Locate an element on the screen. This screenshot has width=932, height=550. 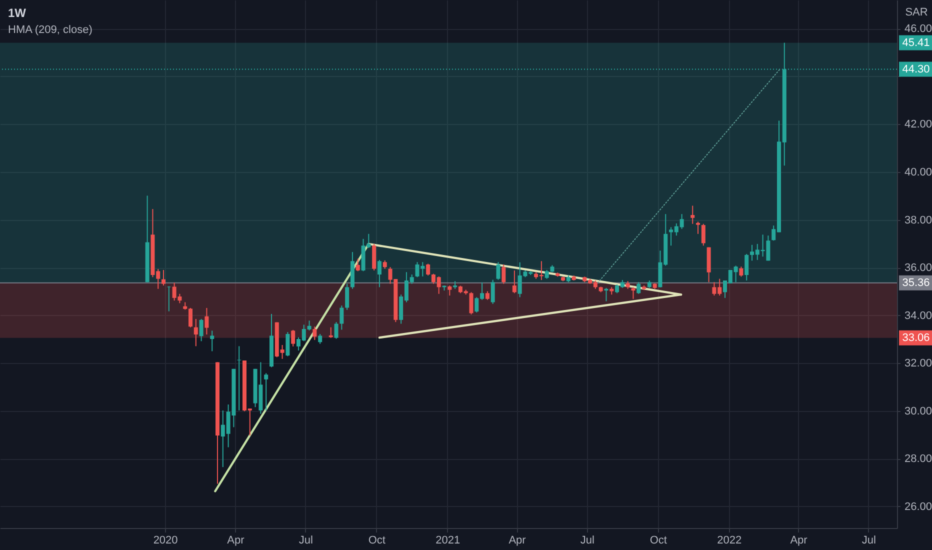
y-tick-label: 32.00 is located at coordinates (918, 364).